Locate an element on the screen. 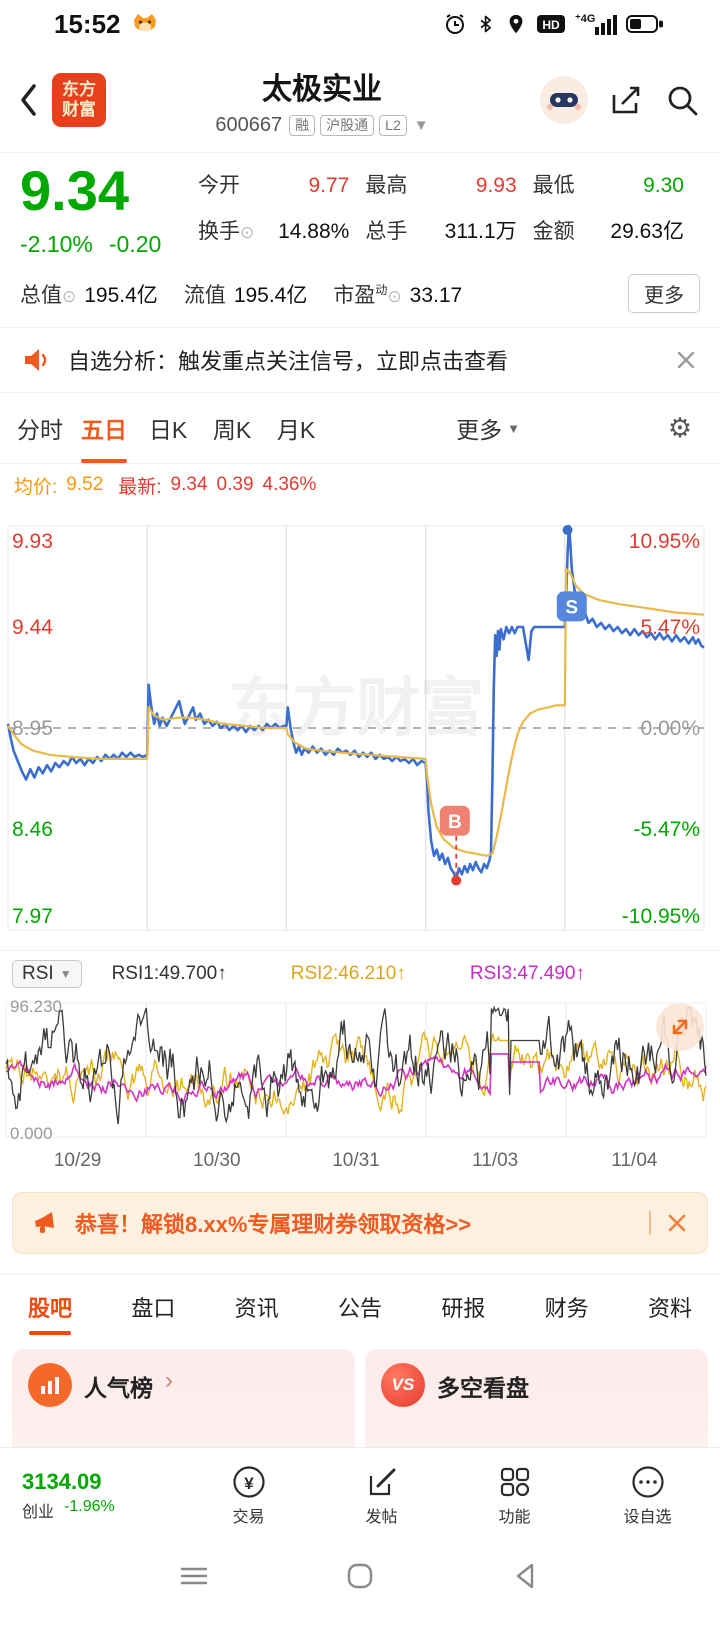 The height and width of the screenshot is (1650, 720). index-percent: -1.96% is located at coordinates (89, 1506).